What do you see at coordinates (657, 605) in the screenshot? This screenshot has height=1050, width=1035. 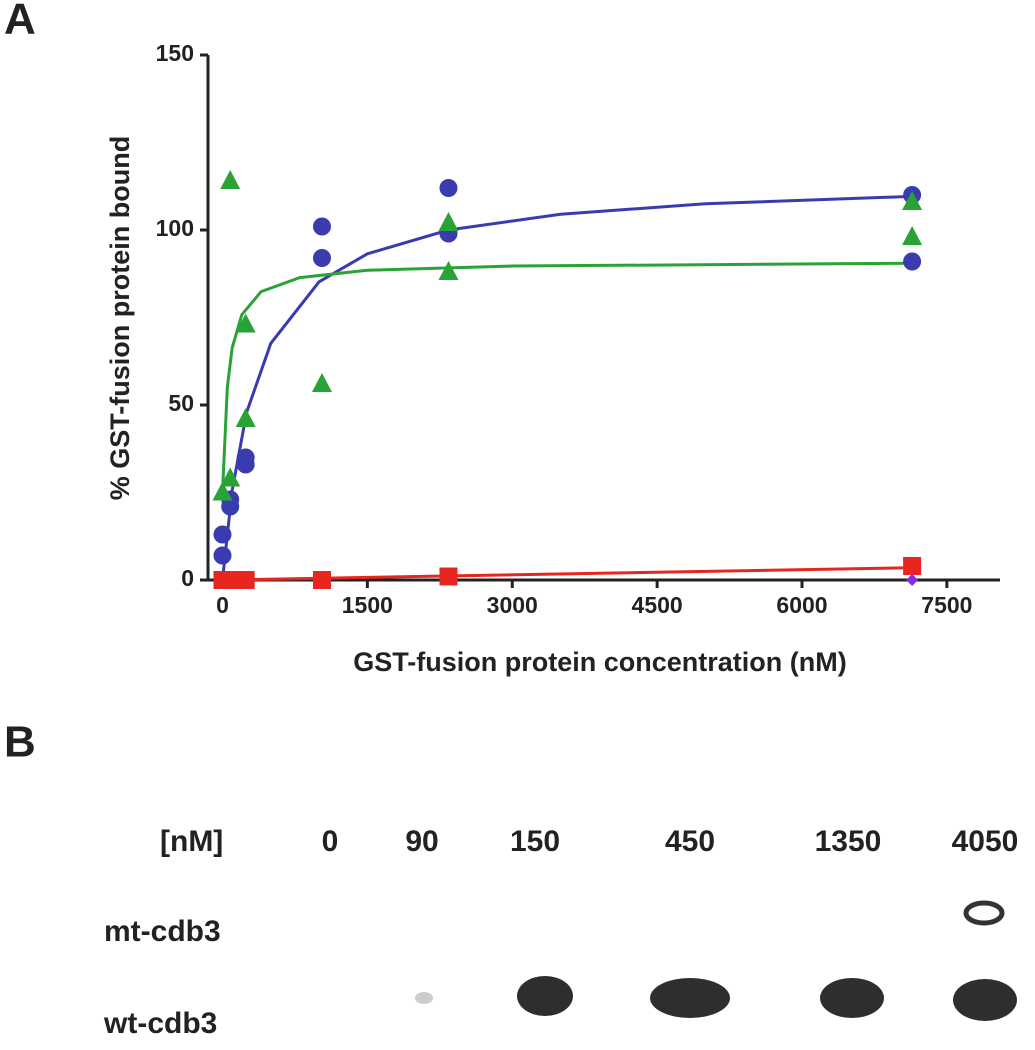 I see `x-tick-label: 4500` at bounding box center [657, 605].